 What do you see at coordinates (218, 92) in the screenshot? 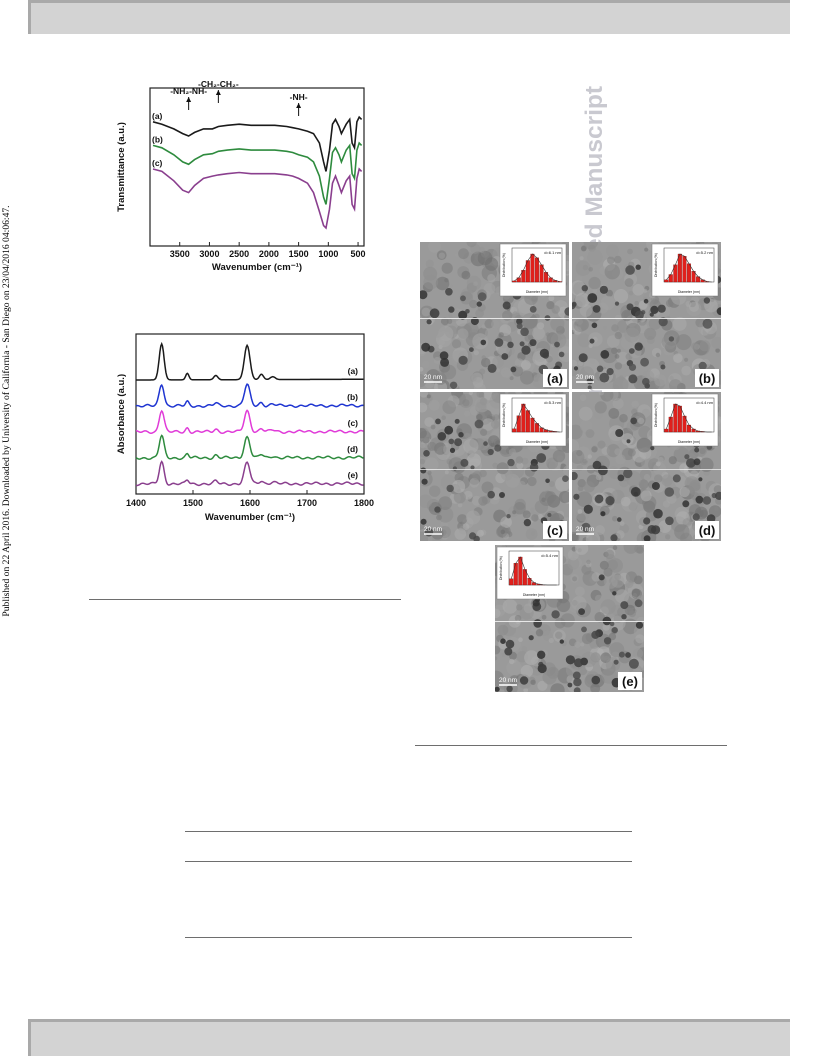
I see `ftir-annotation-arrowhead` at bounding box center [218, 92].